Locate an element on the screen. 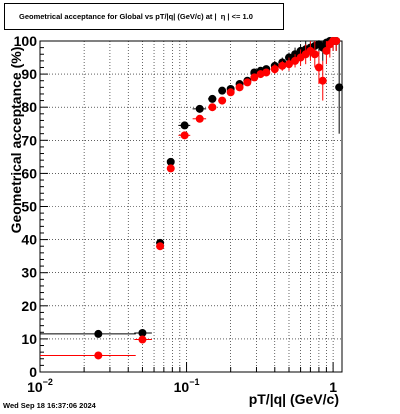 The image size is (400, 414). x-tick-label: 10⁻² is located at coordinates (40, 386).